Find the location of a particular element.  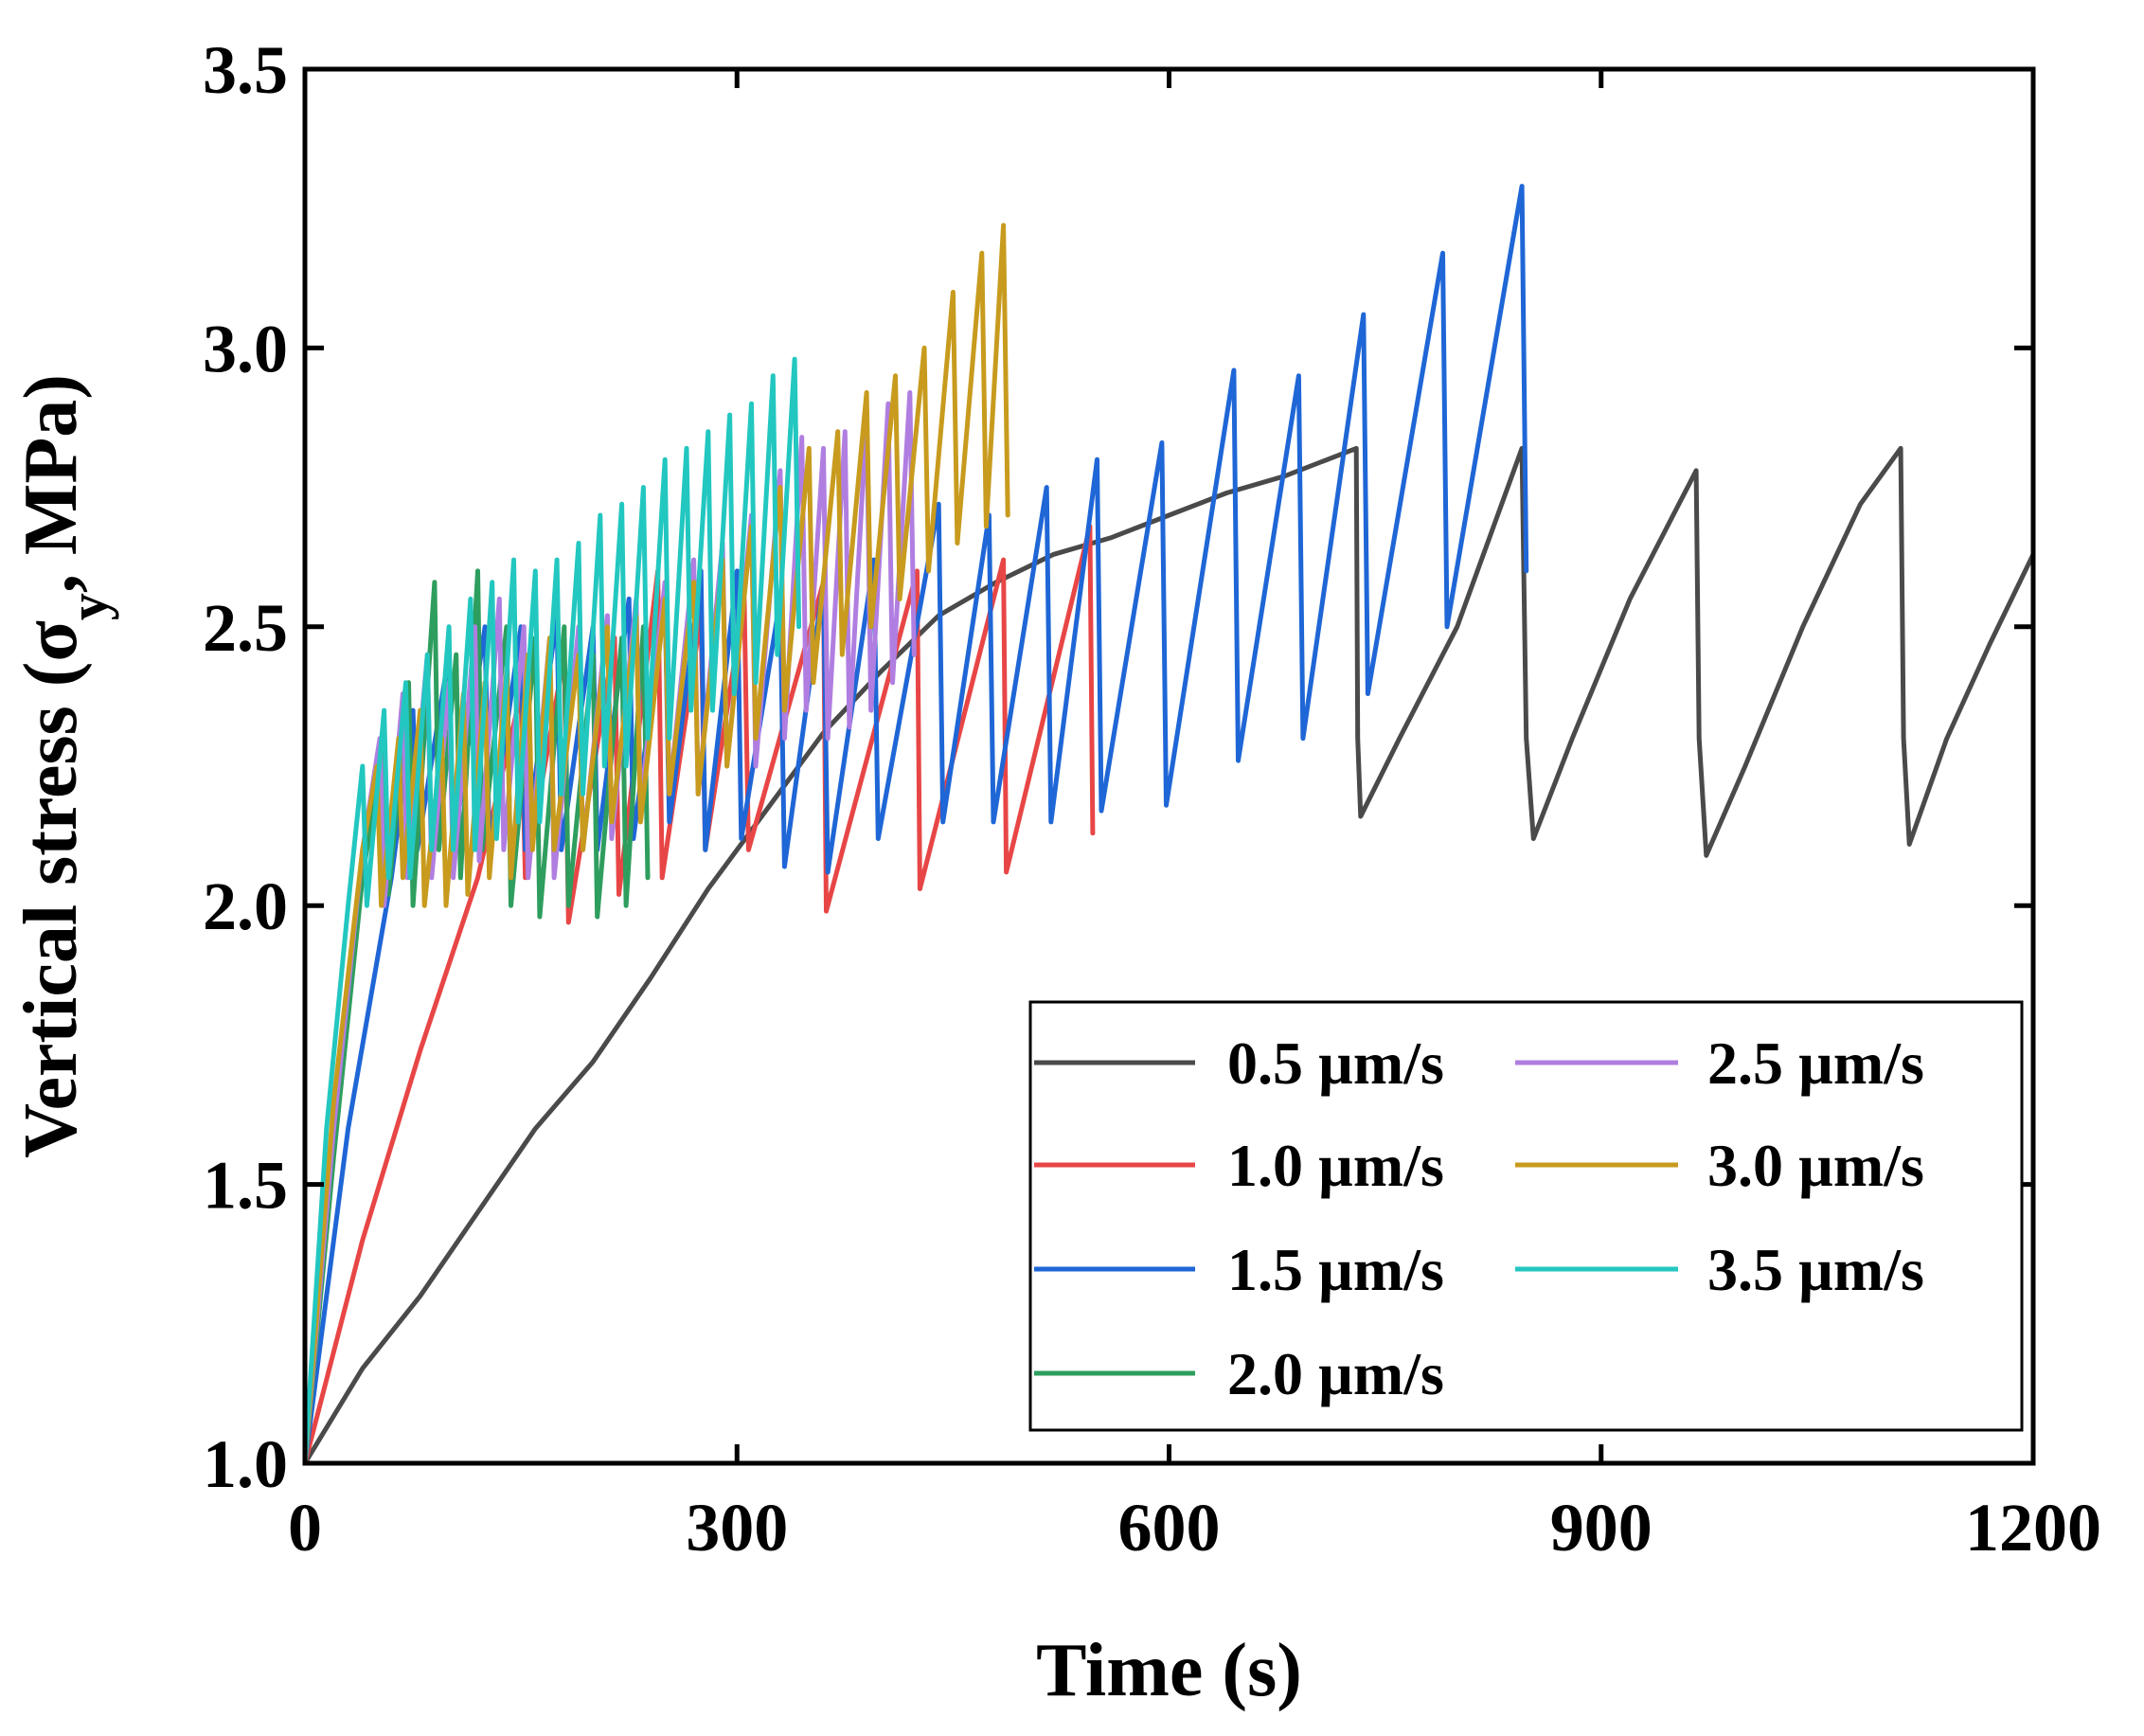

legend-label-7: 3.5 µm/s is located at coordinates (1816, 1269).